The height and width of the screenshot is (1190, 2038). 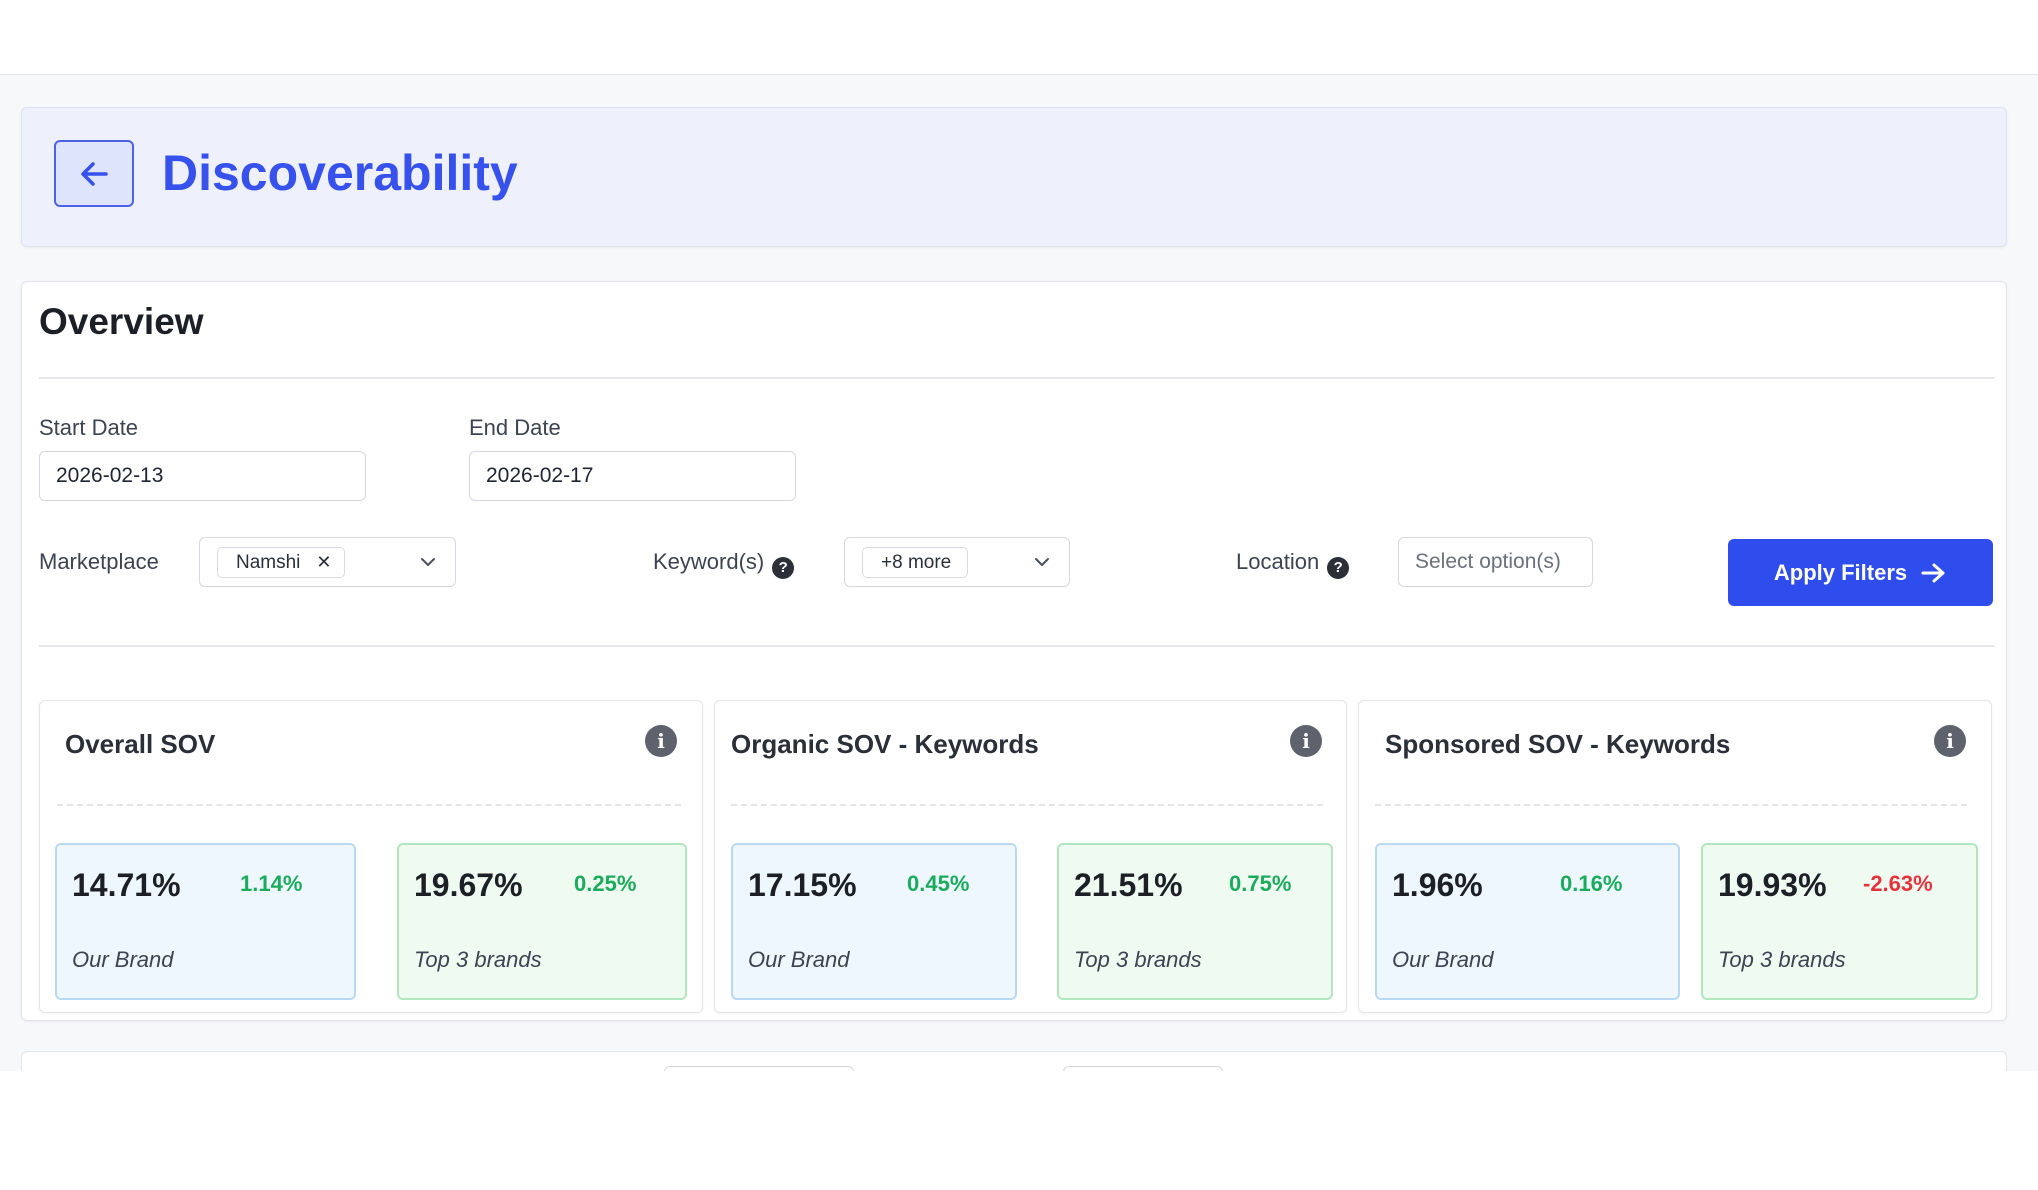 What do you see at coordinates (271, 883) in the screenshot?
I see `stat-change: 1.14%` at bounding box center [271, 883].